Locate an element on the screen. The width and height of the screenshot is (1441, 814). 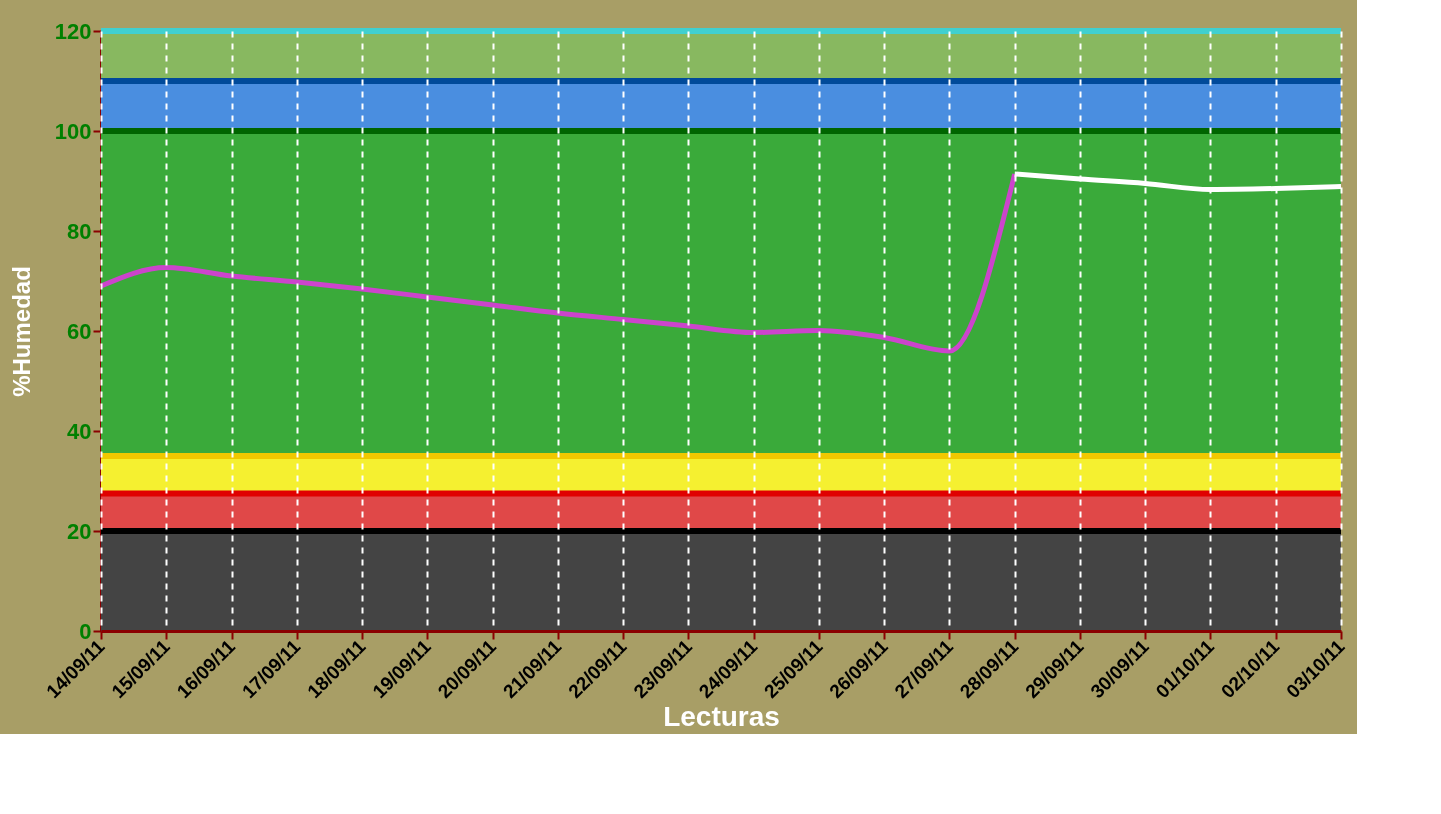
y-tick-label: 0 is located at coordinates (85, 631).